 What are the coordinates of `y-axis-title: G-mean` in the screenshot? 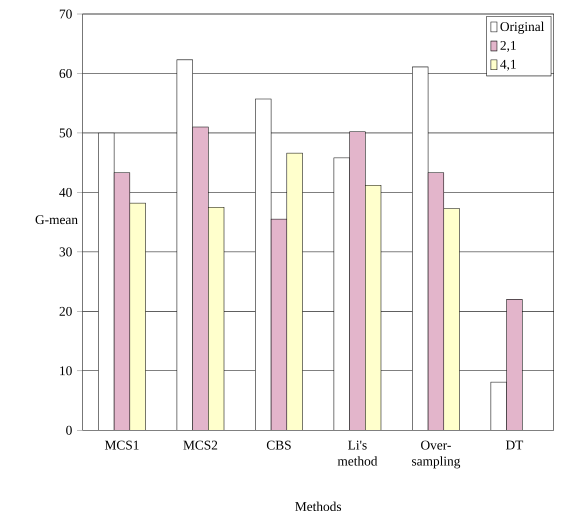 It's located at (57, 219).